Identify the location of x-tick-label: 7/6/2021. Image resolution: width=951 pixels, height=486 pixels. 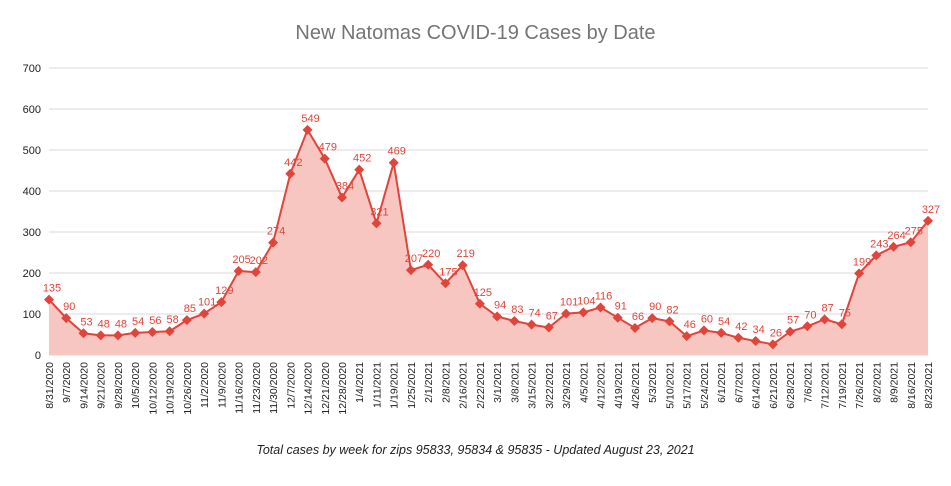
(808, 382).